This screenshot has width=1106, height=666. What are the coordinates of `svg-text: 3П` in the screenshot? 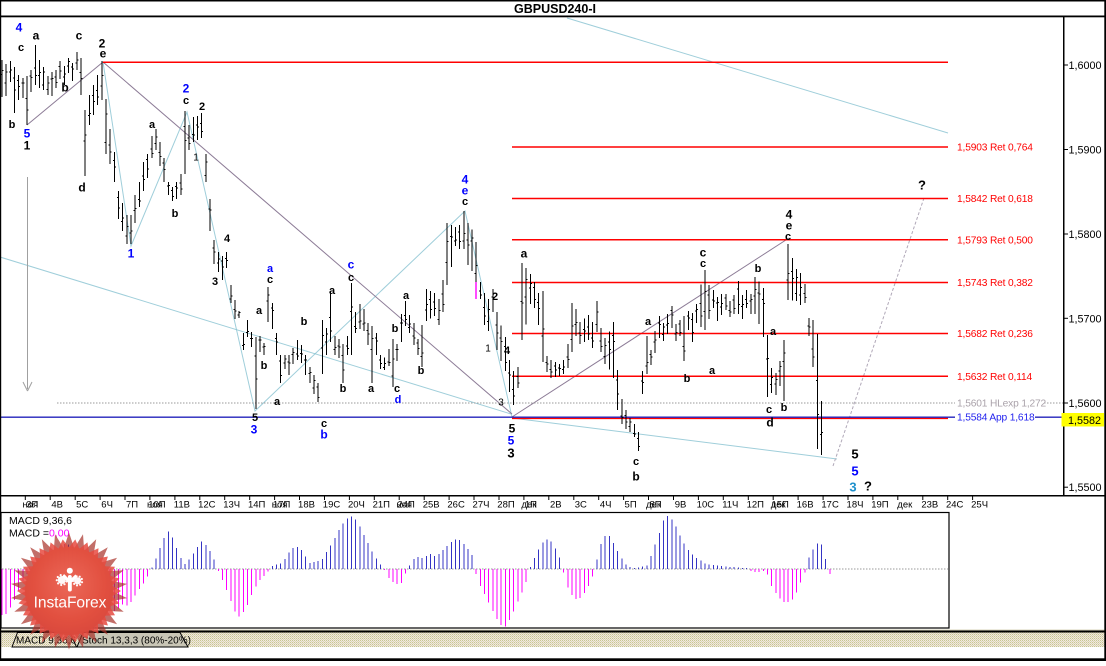 It's located at (32, 505).